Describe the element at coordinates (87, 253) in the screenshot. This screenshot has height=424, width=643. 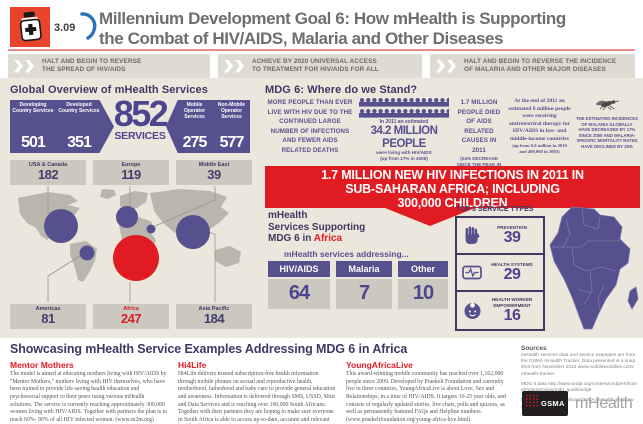
I see `bubble-americas` at that location.